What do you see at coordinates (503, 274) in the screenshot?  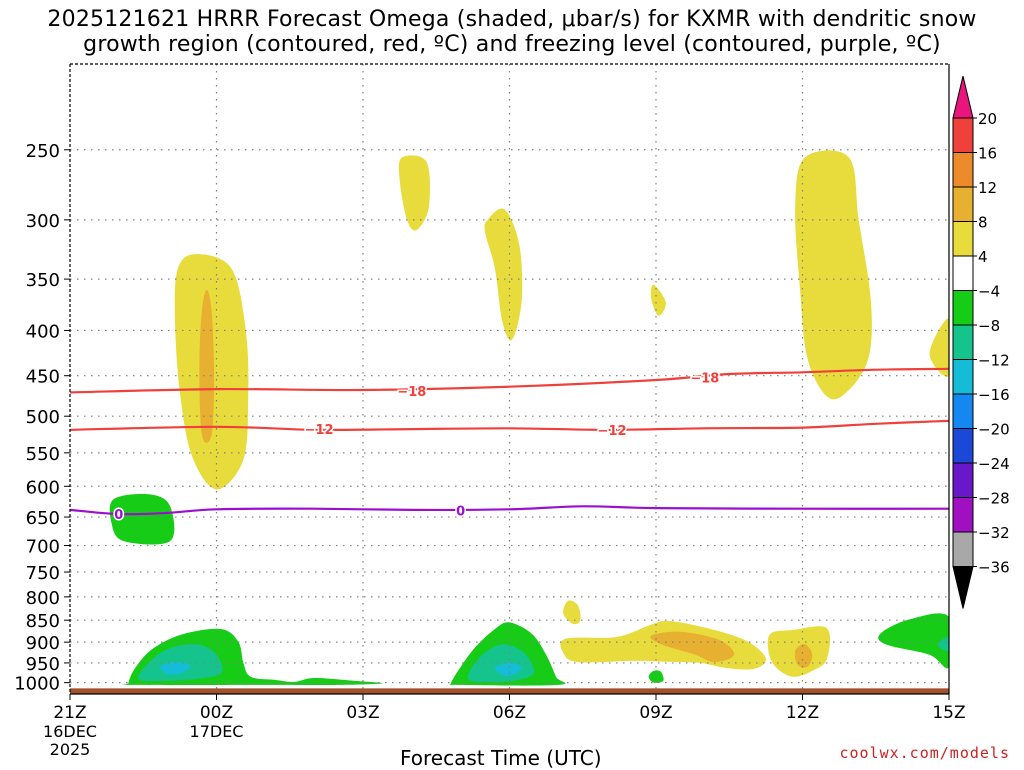 I see `omega-region-ascent-upper-c` at bounding box center [503, 274].